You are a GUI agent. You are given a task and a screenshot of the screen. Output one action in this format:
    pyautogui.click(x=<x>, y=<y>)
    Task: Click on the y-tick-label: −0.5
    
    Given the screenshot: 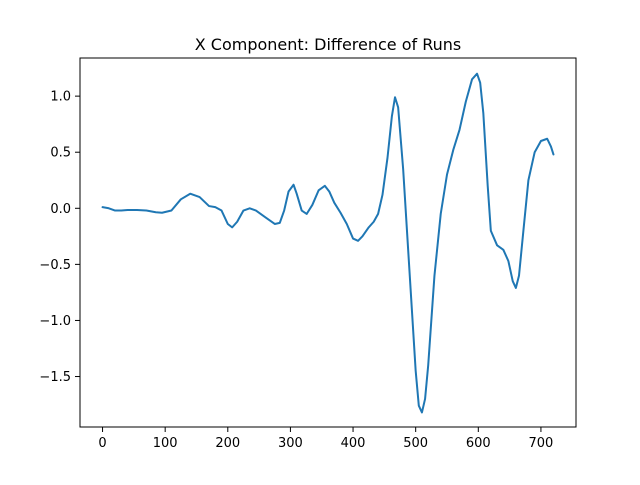 What is the action you would take?
    pyautogui.click(x=55, y=265)
    